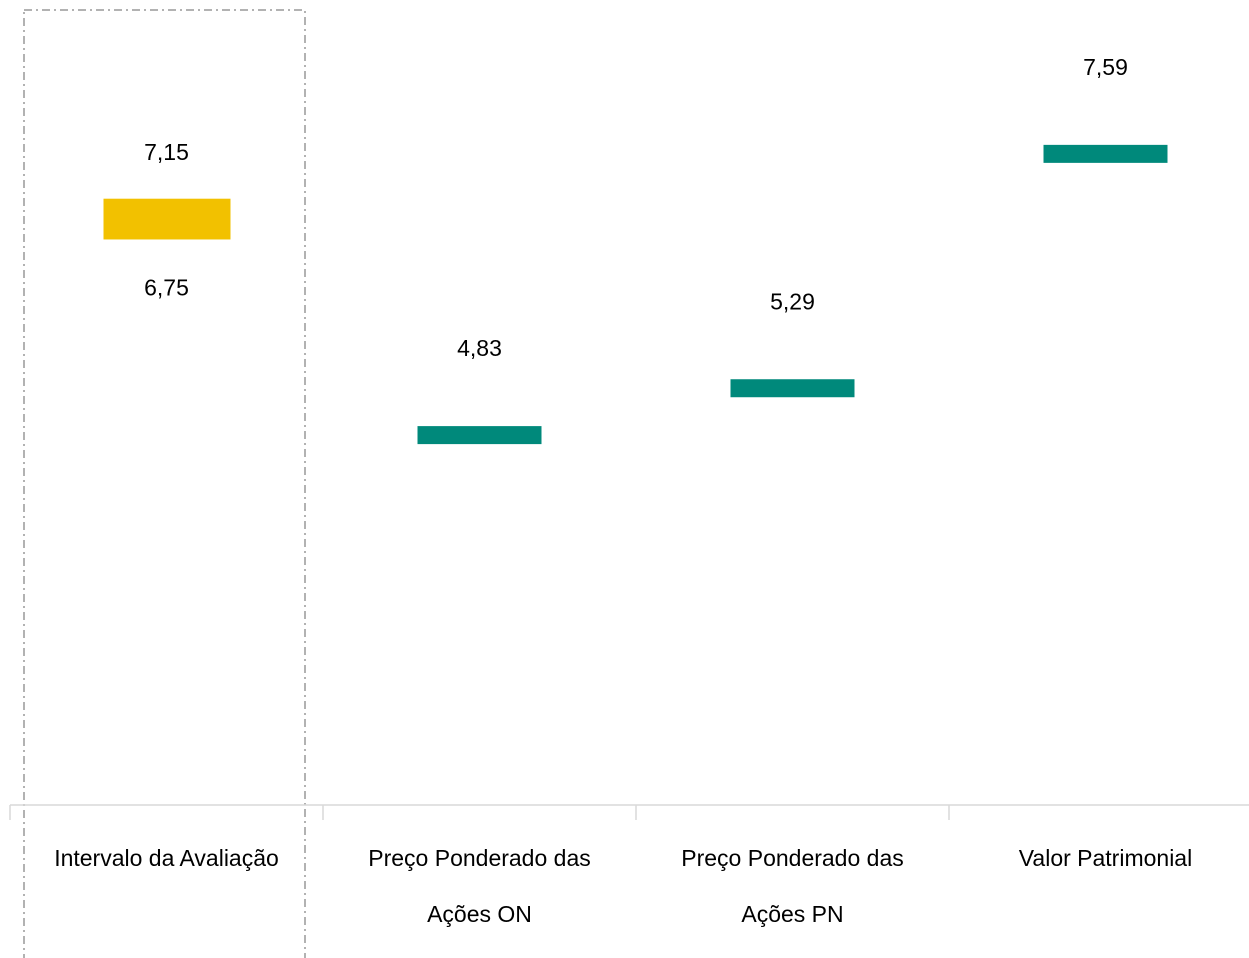 The image size is (1249, 958). What do you see at coordinates (479, 348) in the screenshot?
I see `value-label: 4,83` at bounding box center [479, 348].